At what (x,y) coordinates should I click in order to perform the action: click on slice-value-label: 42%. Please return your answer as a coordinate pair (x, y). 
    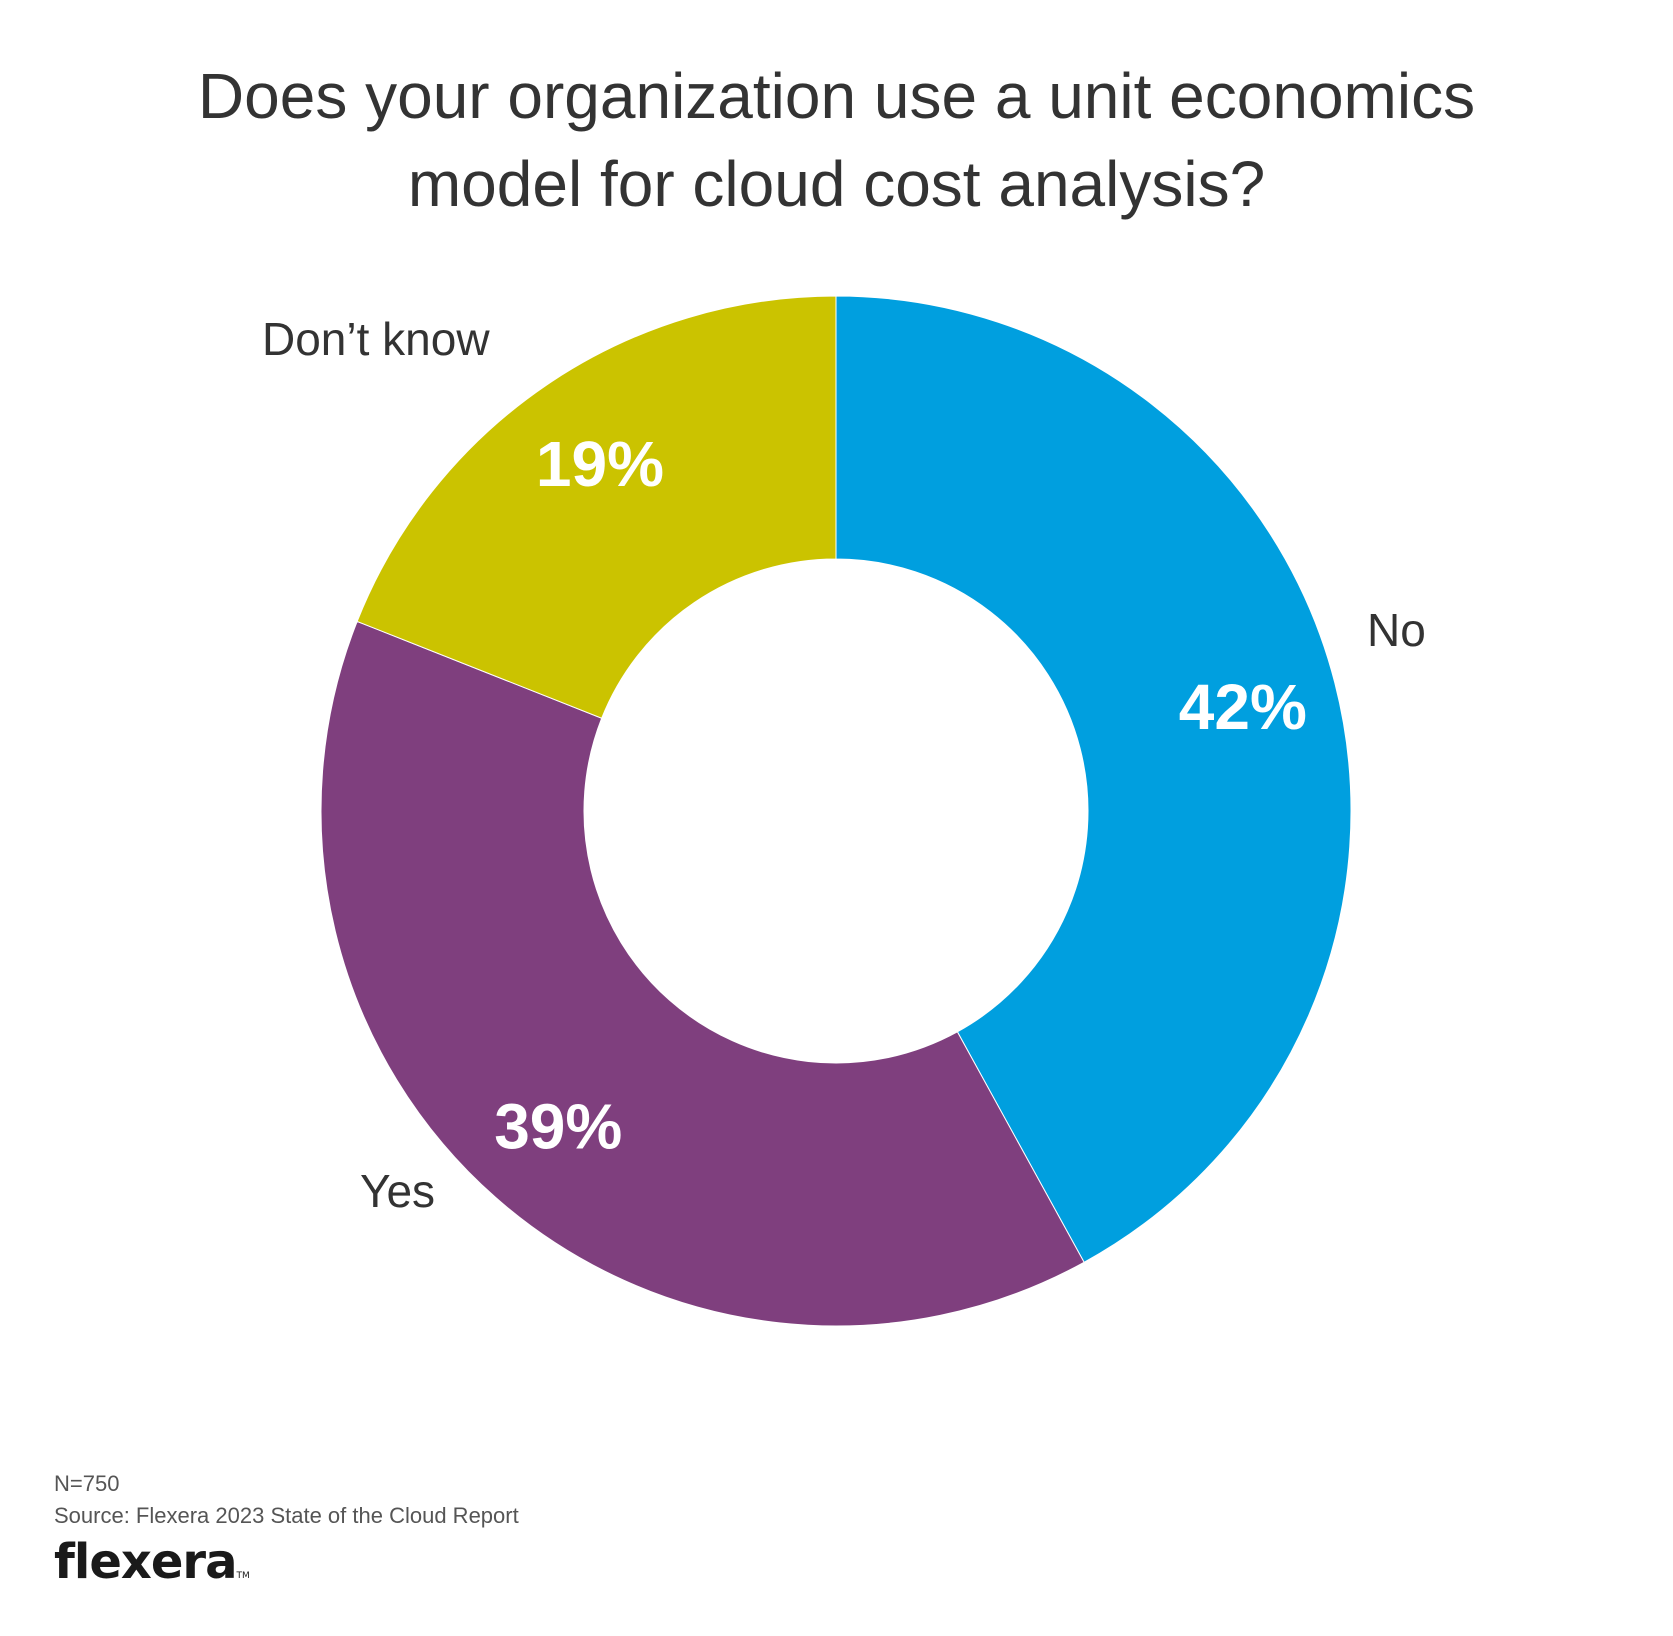
    Looking at the image, I should click on (1243, 707).